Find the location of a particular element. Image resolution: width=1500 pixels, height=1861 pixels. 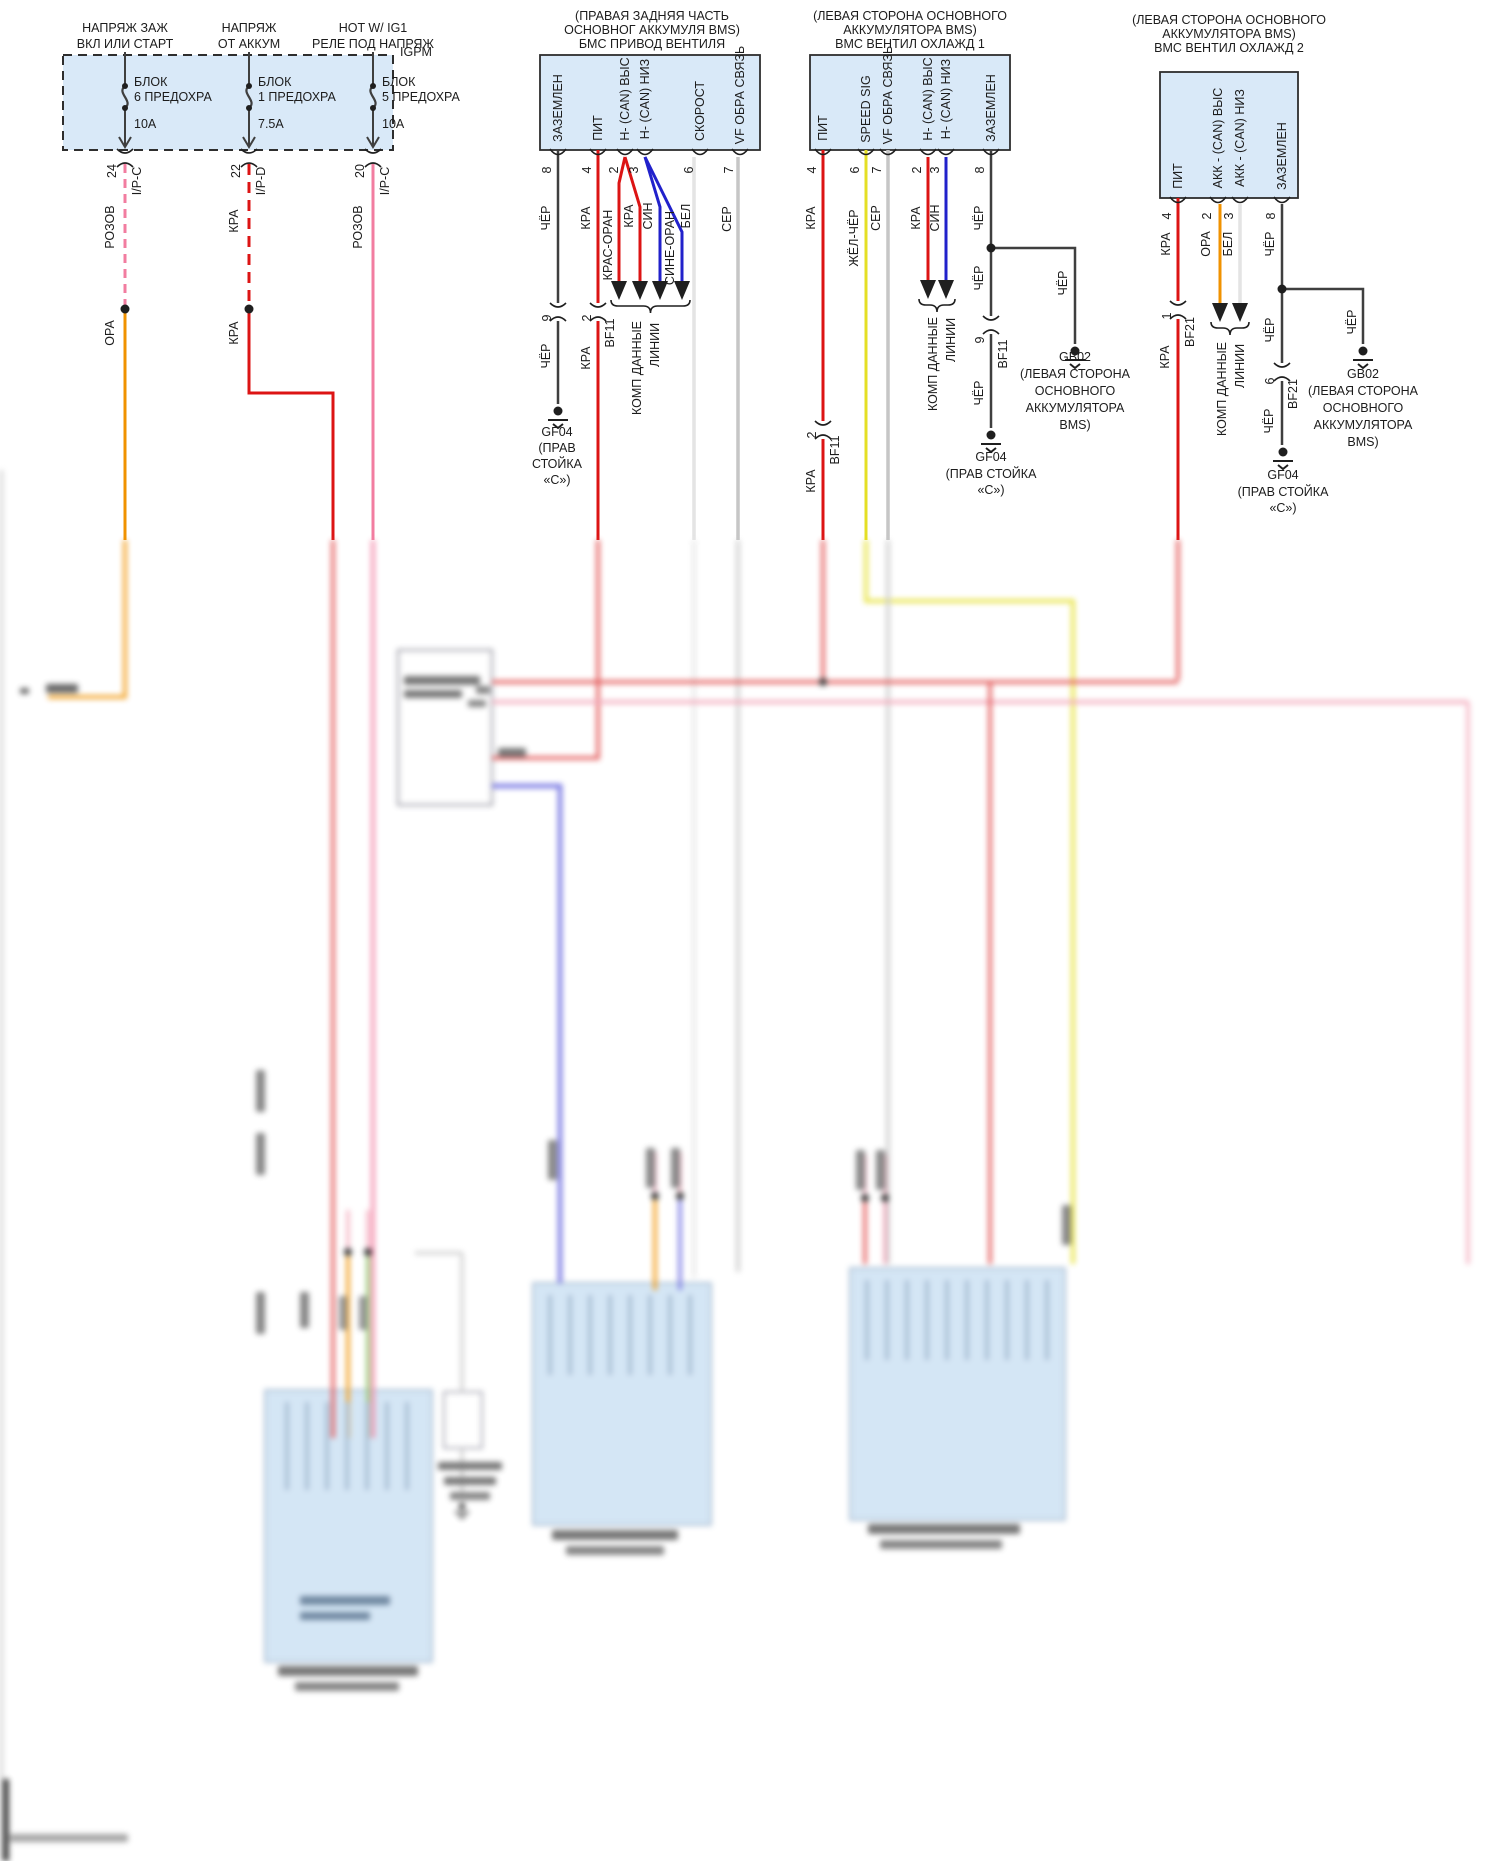

b2-wire-sin: СИН is located at coordinates (934, 218).